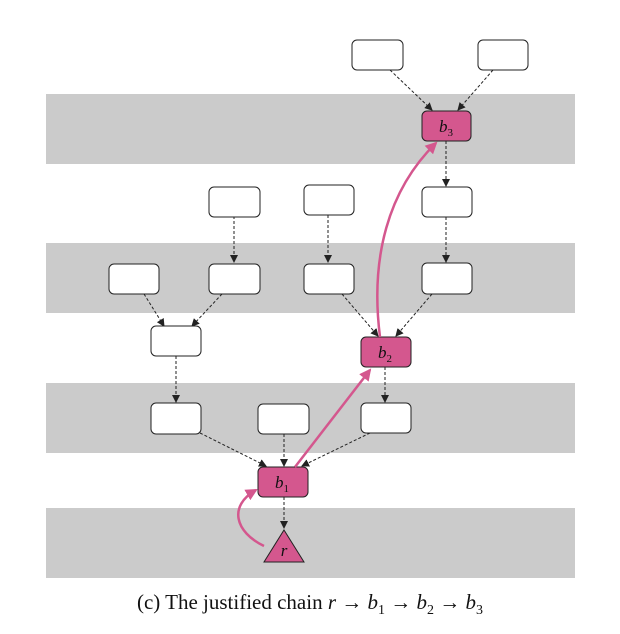 This screenshot has width=620, height=634. I want to click on caption-sub: 1, so click(382, 611).